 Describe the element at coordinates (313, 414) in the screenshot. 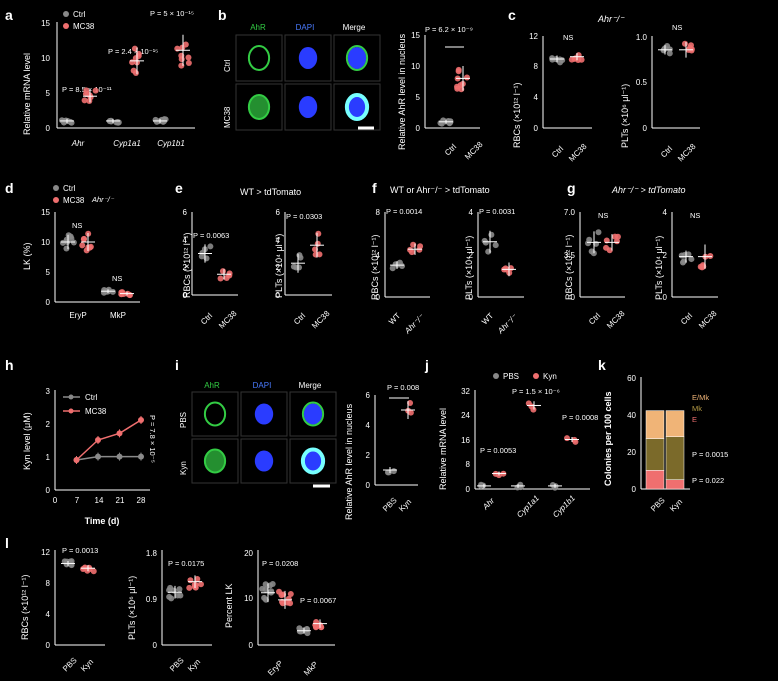

I see `micro-i-cell-nucleus` at that location.